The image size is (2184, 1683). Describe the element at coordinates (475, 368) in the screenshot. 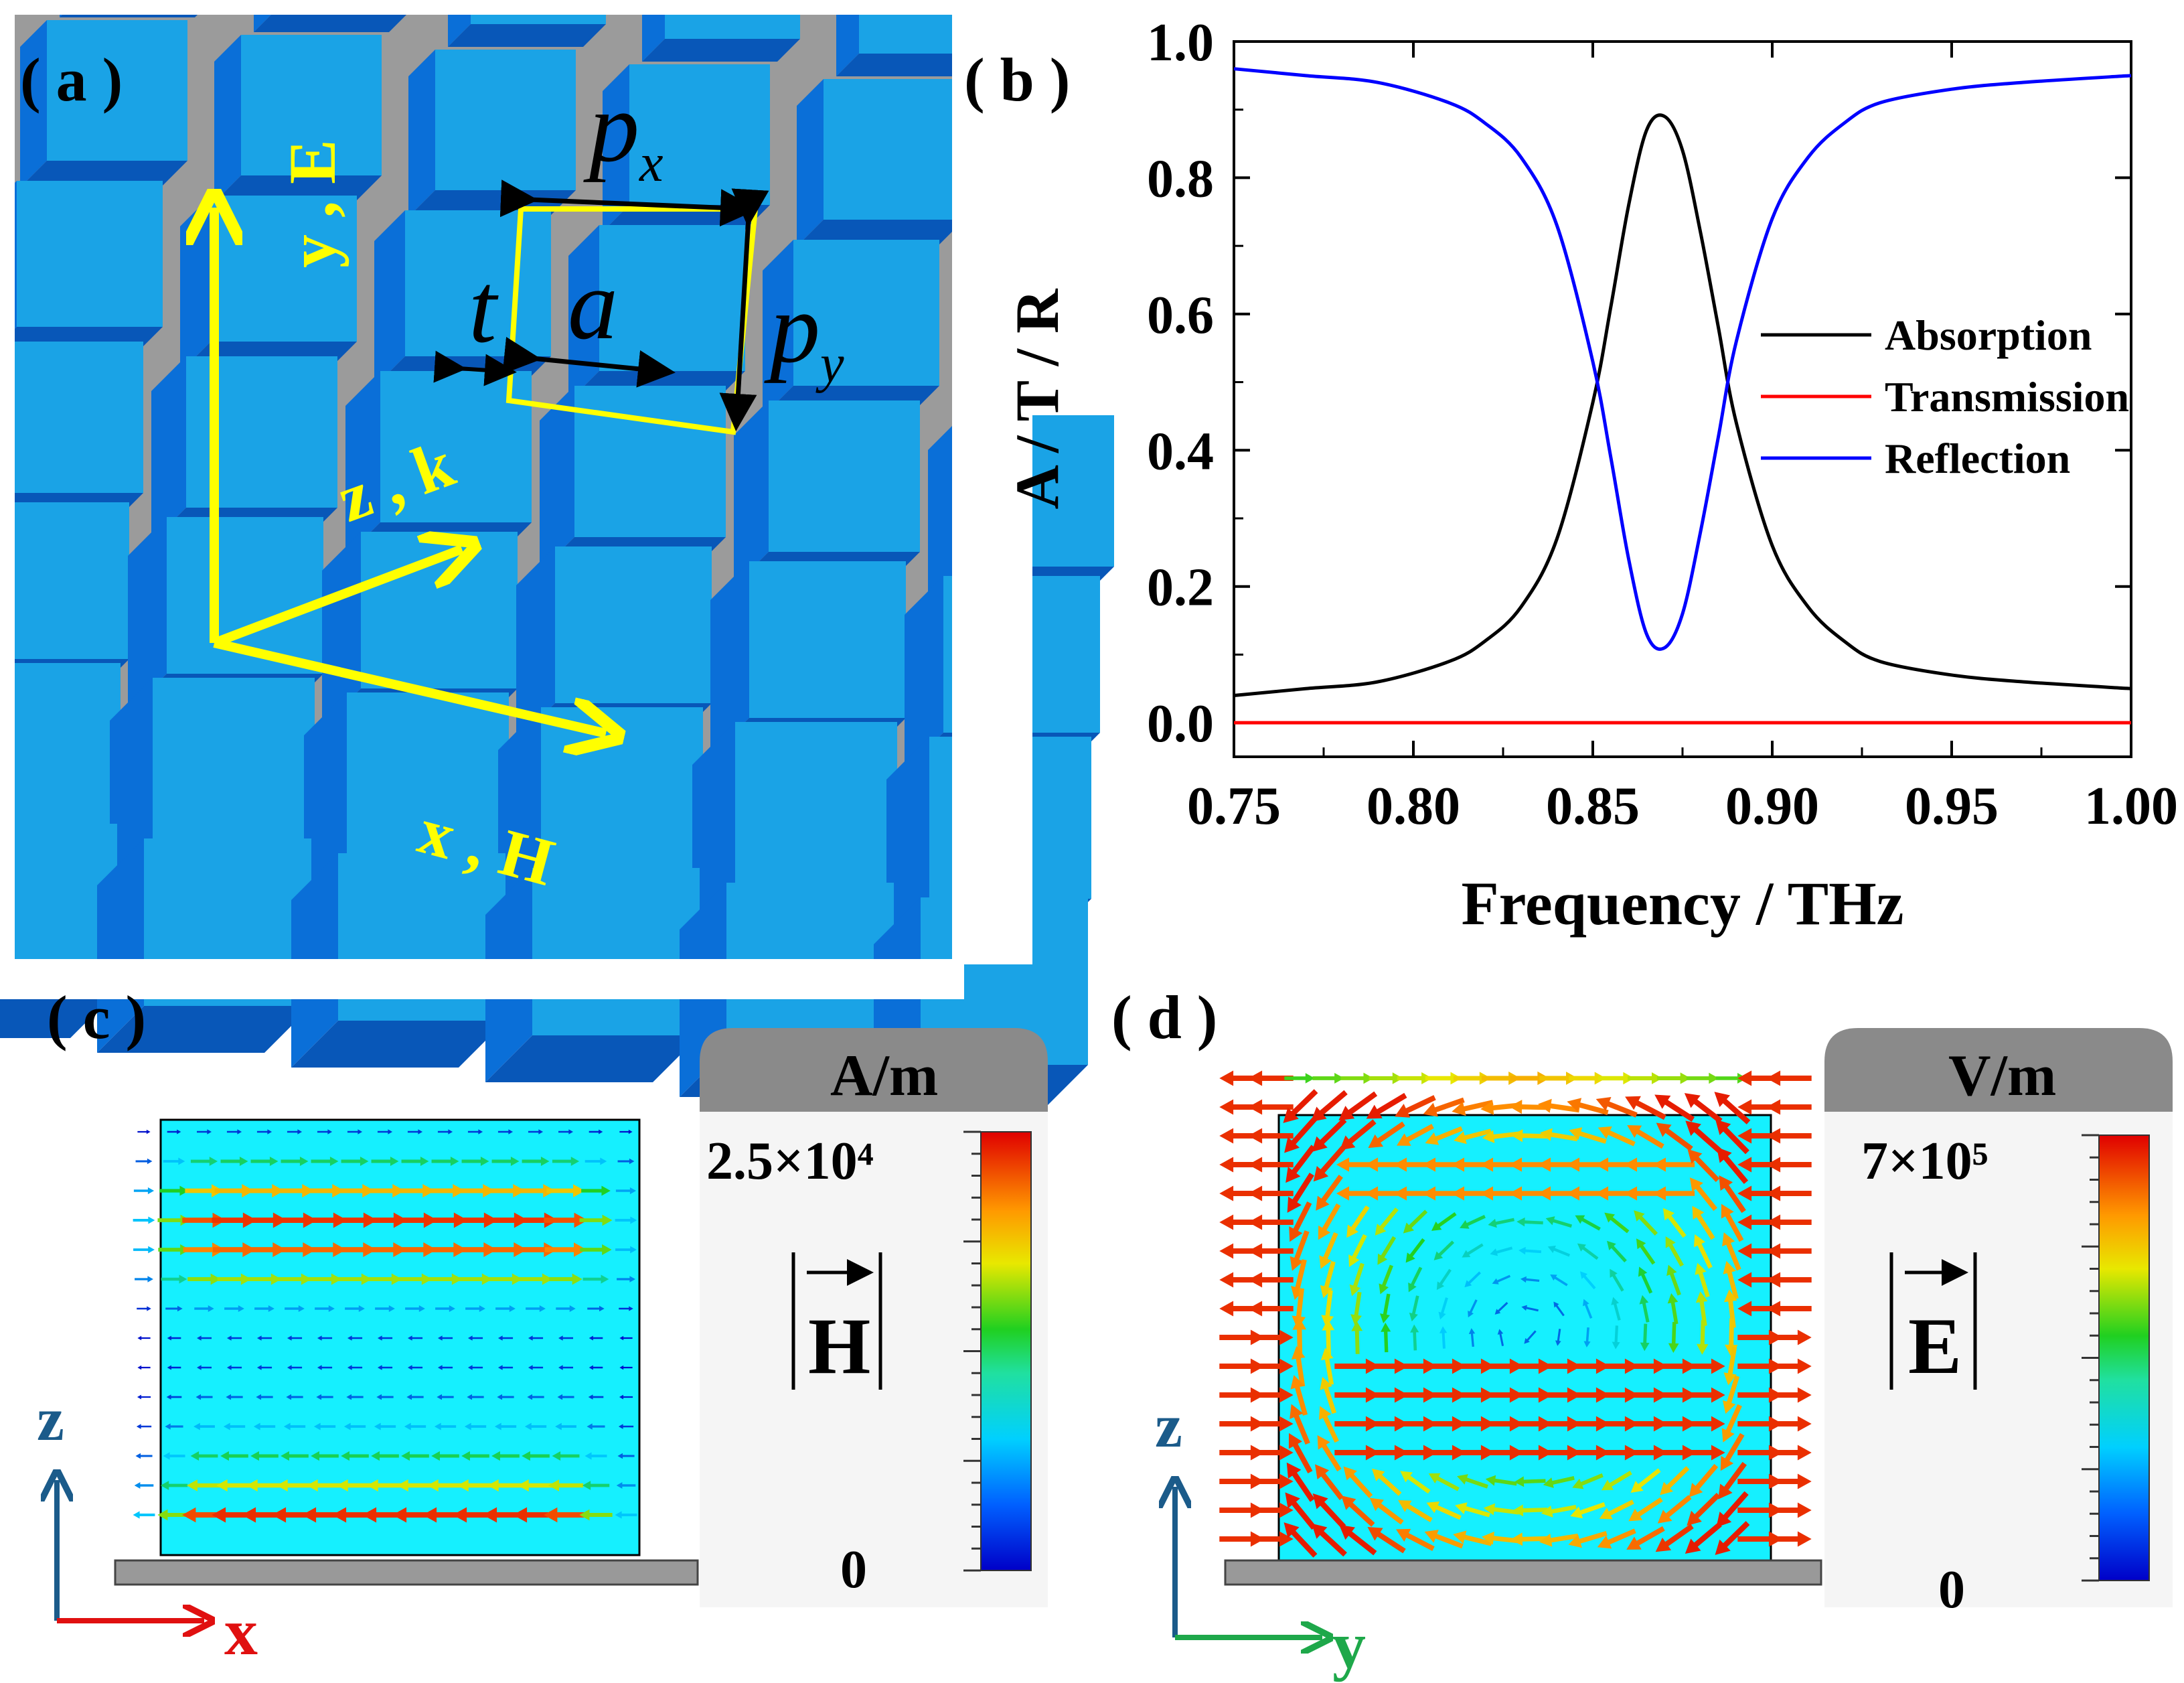

I see `t-dimension-arrow` at that location.